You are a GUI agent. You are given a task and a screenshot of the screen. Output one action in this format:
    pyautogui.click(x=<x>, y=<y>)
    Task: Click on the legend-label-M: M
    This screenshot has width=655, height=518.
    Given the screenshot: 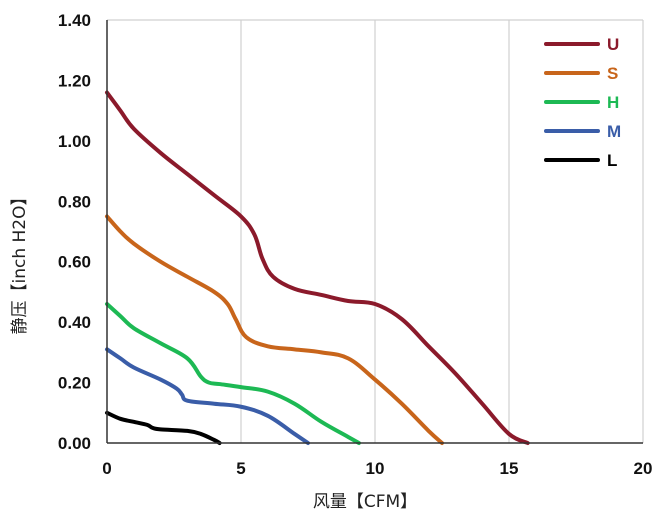 What is the action you would take?
    pyautogui.click(x=614, y=131)
    